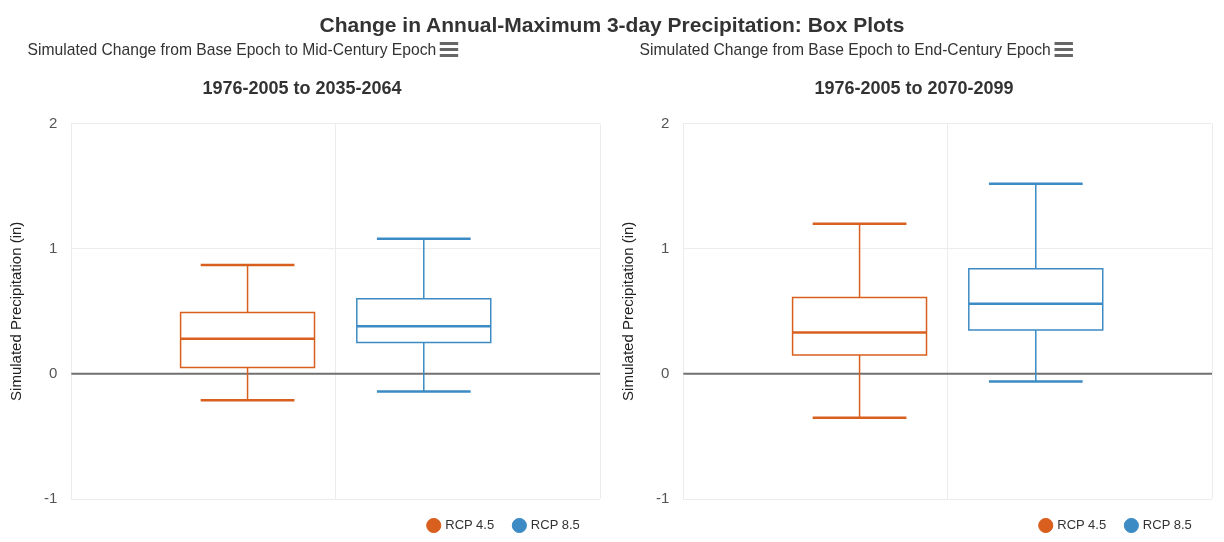 This screenshot has height=542, width=1224. What do you see at coordinates (232, 50) in the screenshot?
I see `chart-title: Simulated Change from Base Epoch to Mid-Century Epoch` at bounding box center [232, 50].